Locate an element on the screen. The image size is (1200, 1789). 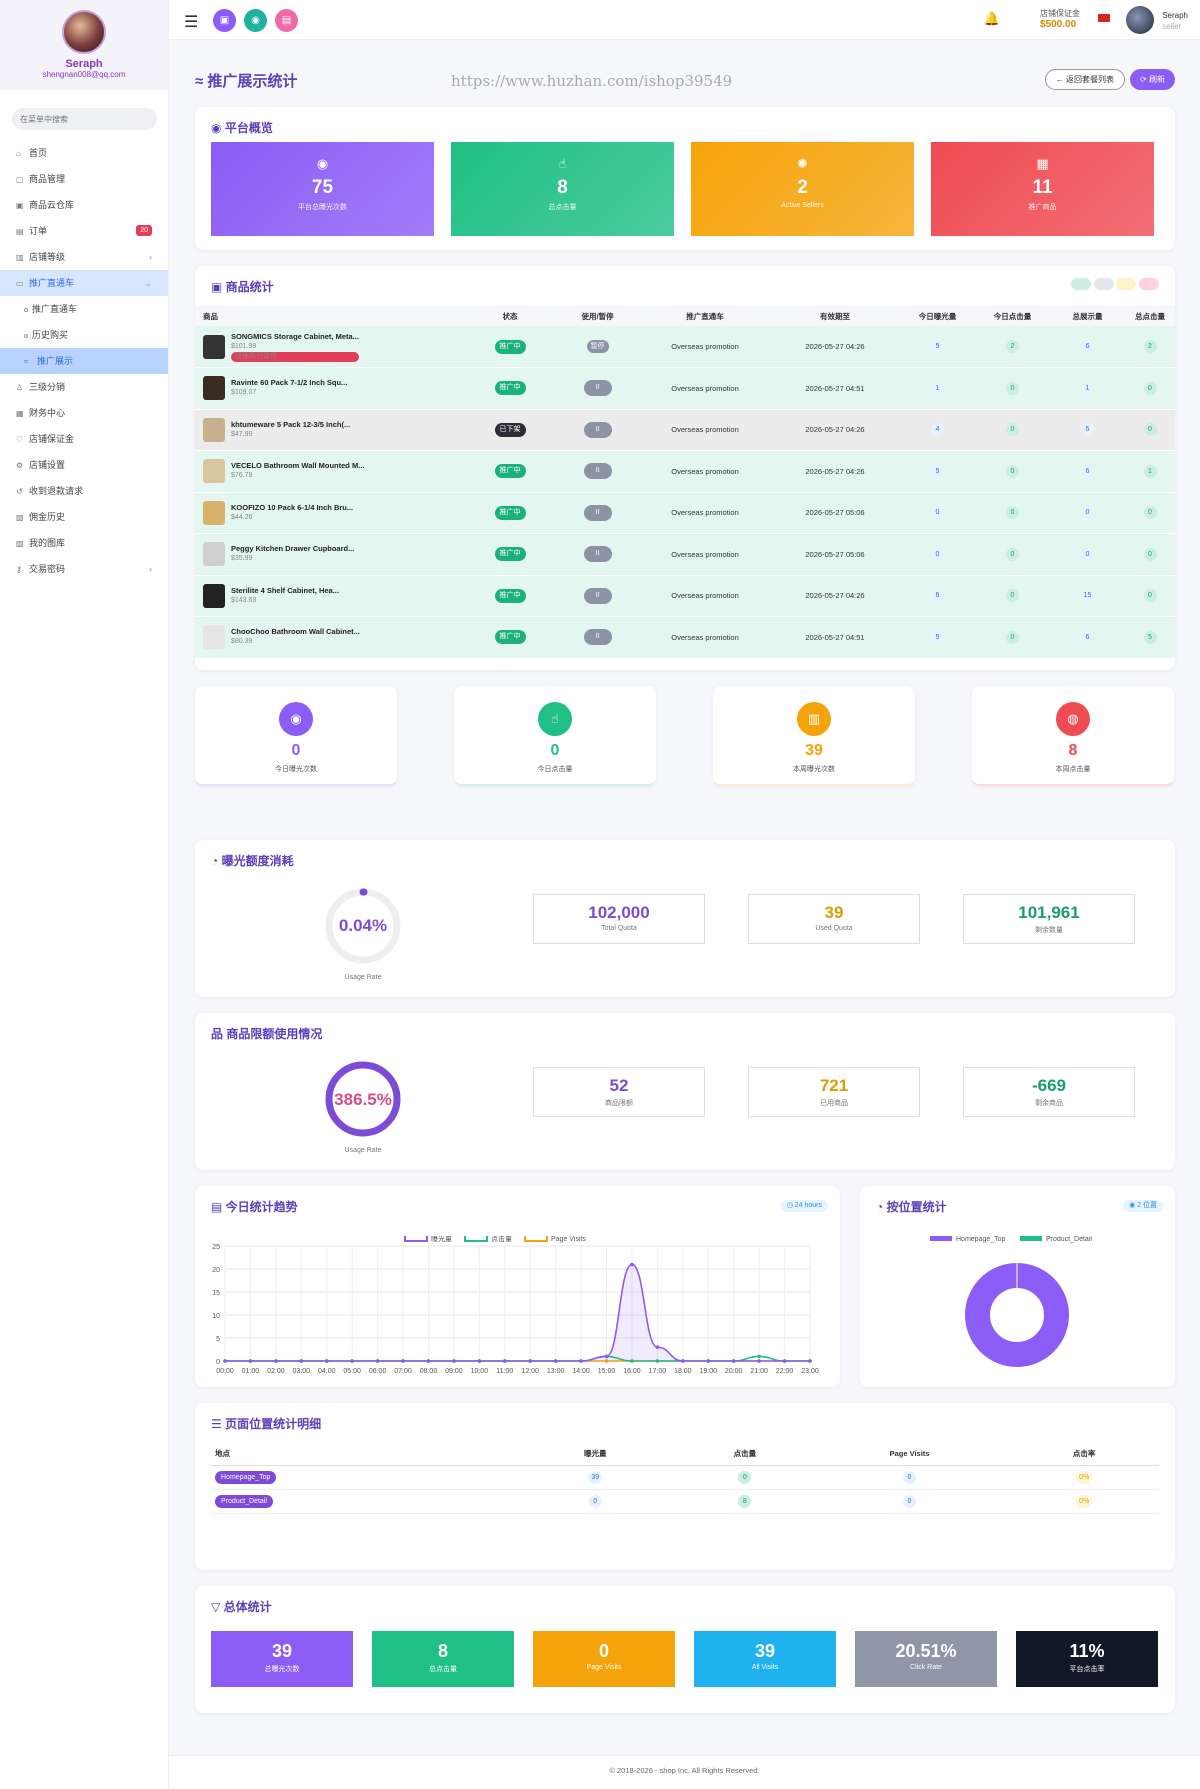
back-button: ← 返回套餐列表 is located at coordinates (1084, 79).